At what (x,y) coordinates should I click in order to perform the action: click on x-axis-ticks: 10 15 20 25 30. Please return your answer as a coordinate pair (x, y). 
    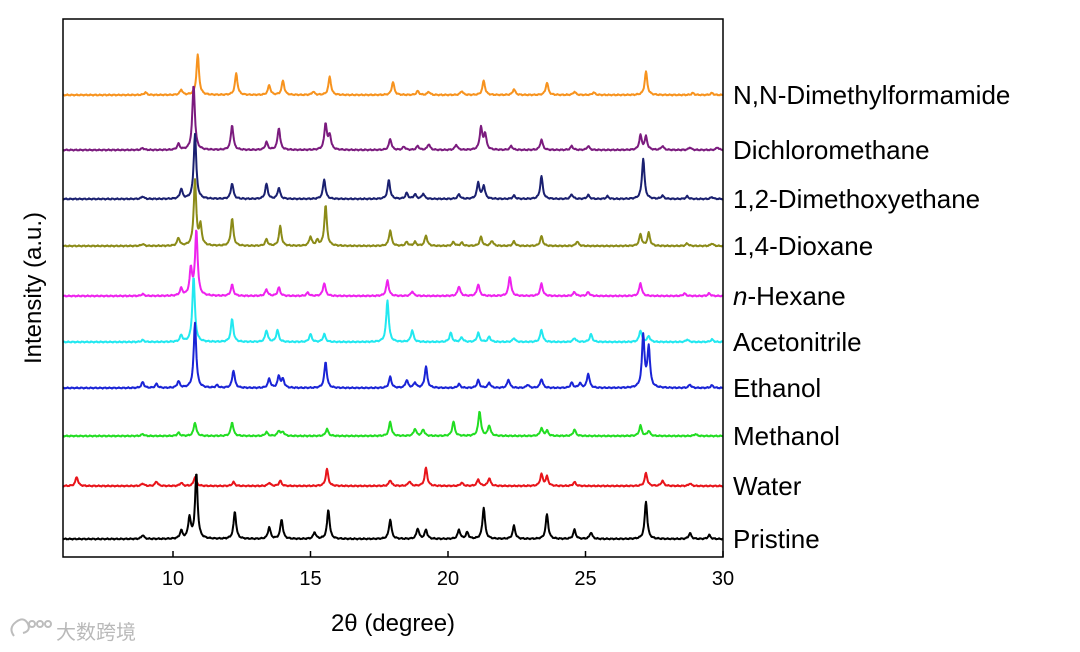
    Looking at the image, I should click on (448, 570).